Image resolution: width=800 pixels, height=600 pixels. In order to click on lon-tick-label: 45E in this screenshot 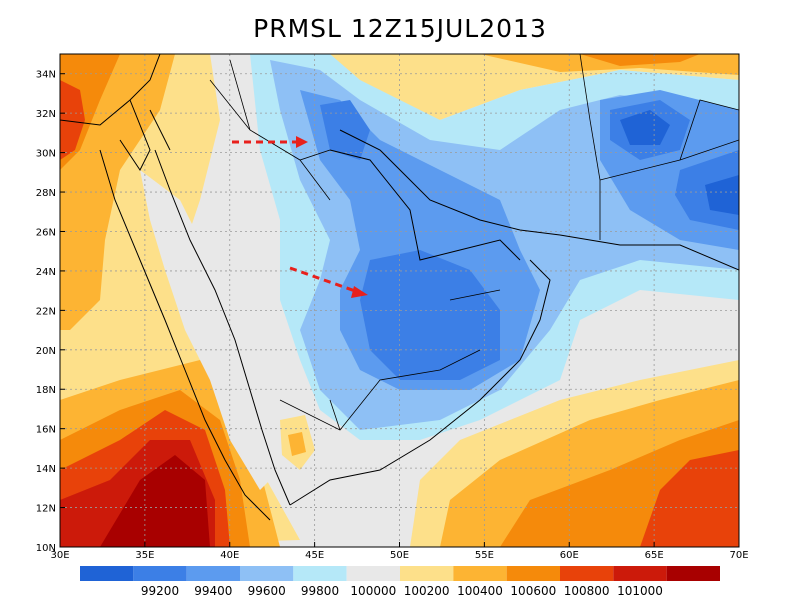, I will do `click(314, 555)`.